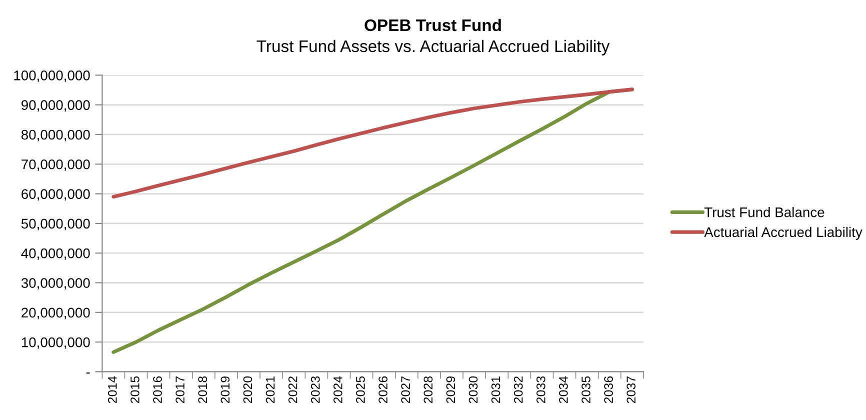 Image resolution: width=866 pixels, height=420 pixels. What do you see at coordinates (56, 106) in the screenshot?
I see `y-tick-label: 90,000,000` at bounding box center [56, 106].